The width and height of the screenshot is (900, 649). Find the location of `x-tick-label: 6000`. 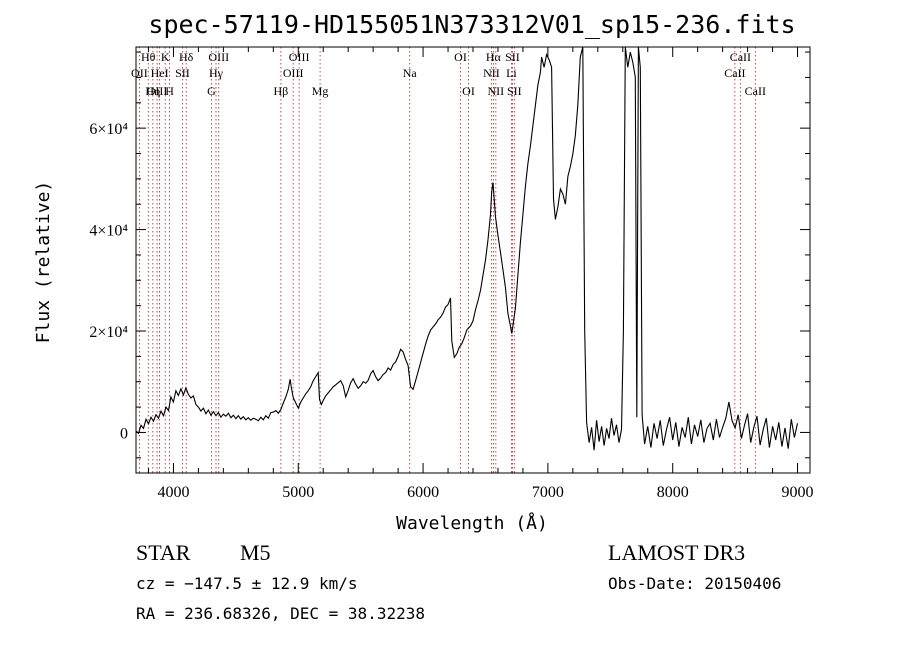

x-tick-label: 6000 is located at coordinates (423, 492).